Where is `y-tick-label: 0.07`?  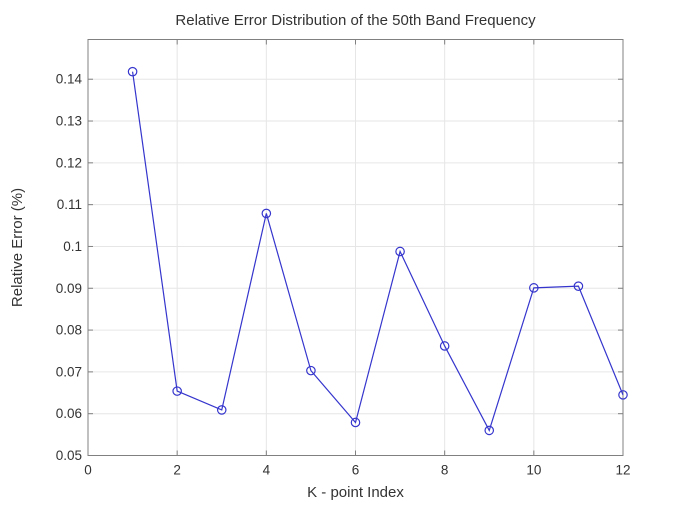
y-tick-label: 0.07 is located at coordinates (69, 371).